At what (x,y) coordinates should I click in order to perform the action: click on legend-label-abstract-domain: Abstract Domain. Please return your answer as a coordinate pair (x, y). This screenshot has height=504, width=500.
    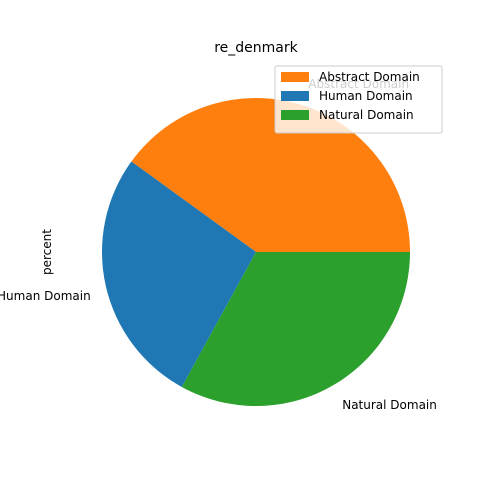
    Looking at the image, I should click on (369, 77).